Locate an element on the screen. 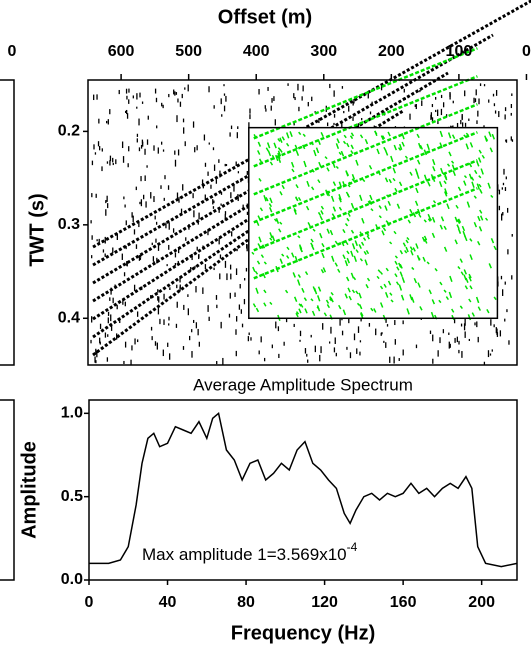  x-tick-label: 40 is located at coordinates (168, 602).